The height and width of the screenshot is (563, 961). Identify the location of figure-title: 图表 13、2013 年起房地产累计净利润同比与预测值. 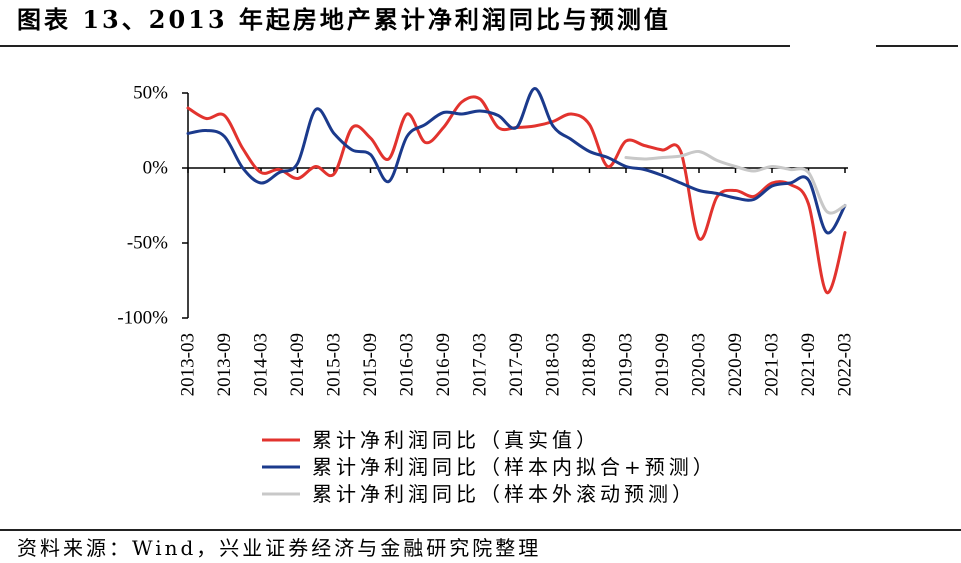
(344, 19).